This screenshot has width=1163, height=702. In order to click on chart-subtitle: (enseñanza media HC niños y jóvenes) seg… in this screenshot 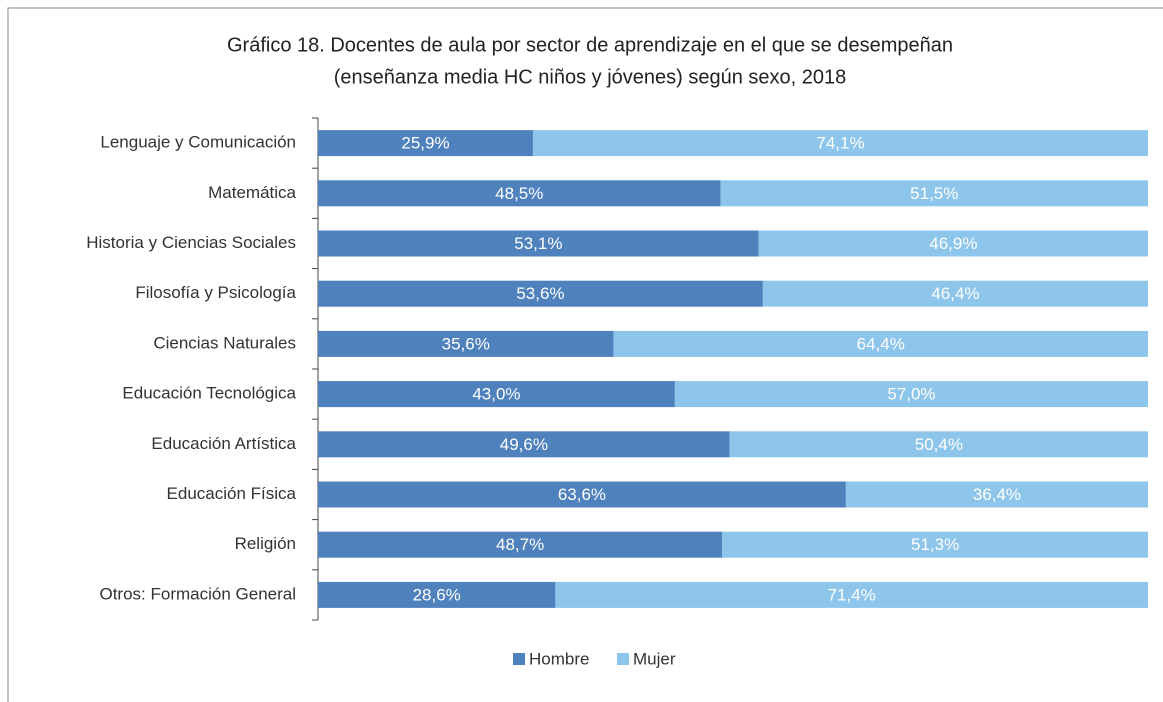, I will do `click(590, 77)`.